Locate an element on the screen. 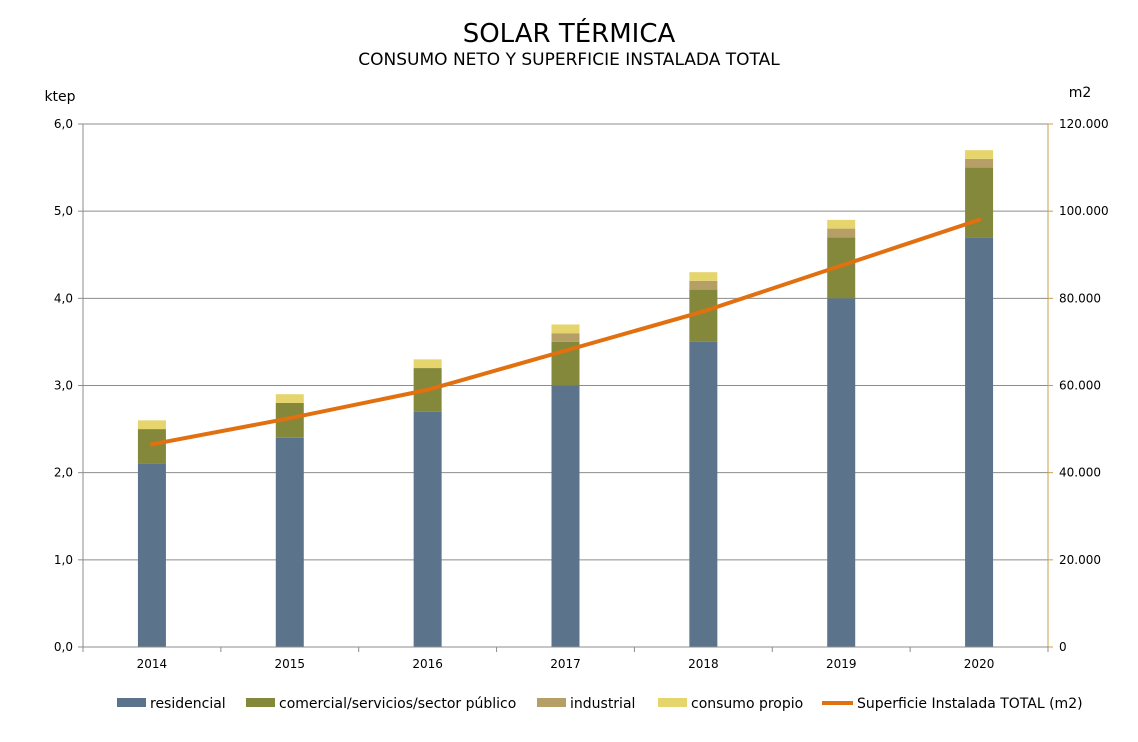  legend-item: consumo propio is located at coordinates (730, 704).